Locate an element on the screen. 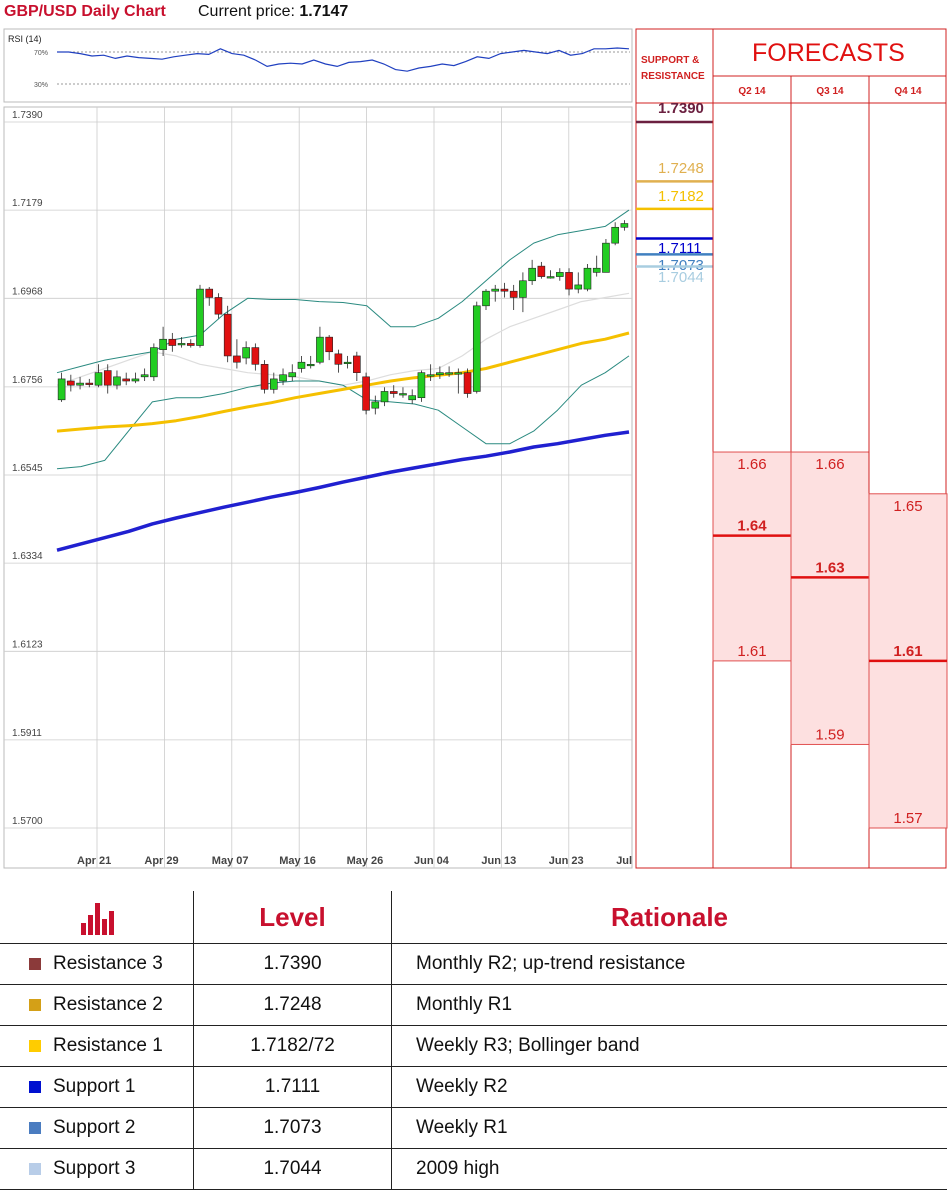  table-row: Support 2 1.7073 Weekly R1 is located at coordinates (473, 1128).